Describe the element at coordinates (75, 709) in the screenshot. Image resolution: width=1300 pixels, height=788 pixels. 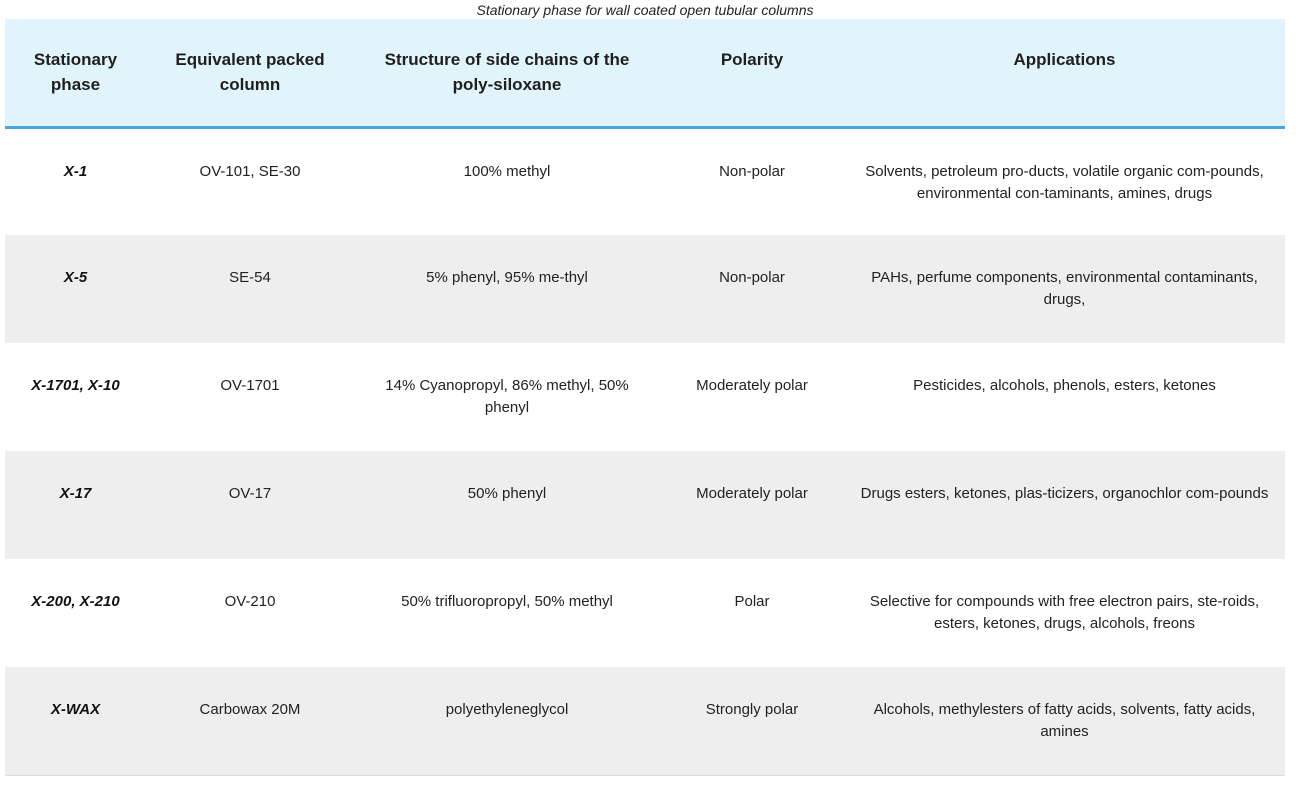
I see `cell-stationary-phase: X-WAX` at that location.